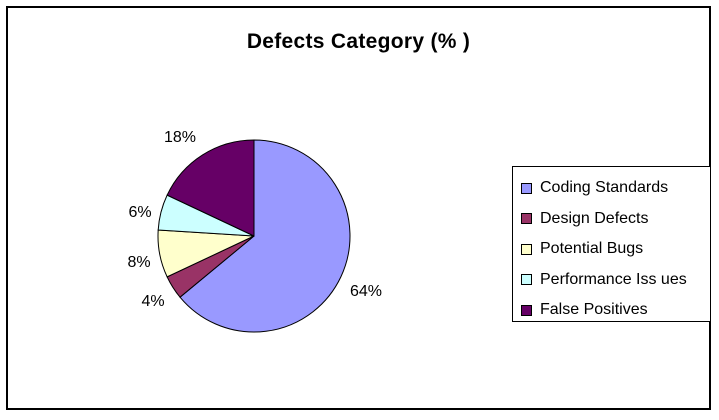 The width and height of the screenshot is (719, 420). I want to click on legend-label: False Positives, so click(594, 310).